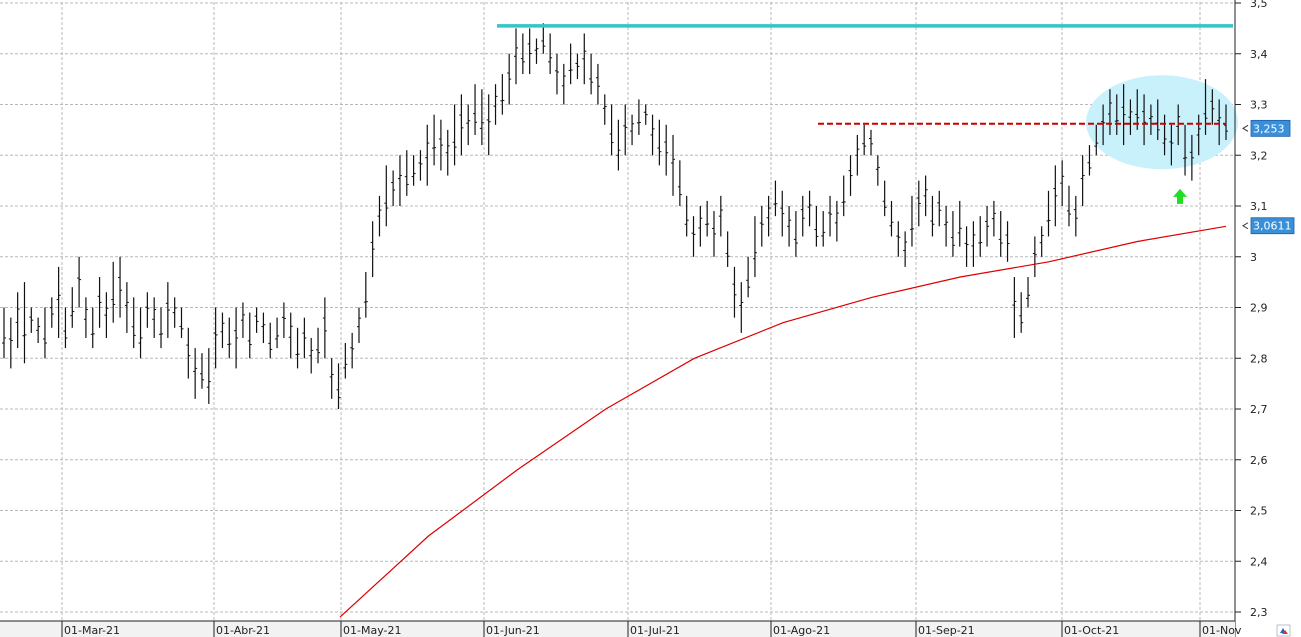  Describe the element at coordinates (1259, 460) in the screenshot. I see `y-tick-label: 2,6` at that location.